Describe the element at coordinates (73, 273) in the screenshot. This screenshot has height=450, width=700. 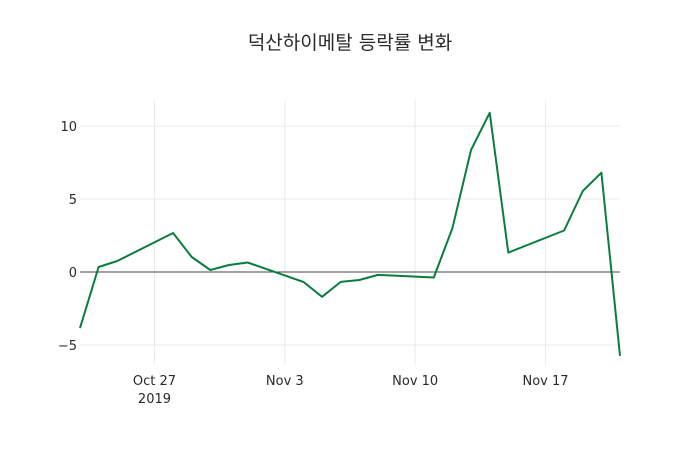
I see `y-tick-label: 0` at that location.